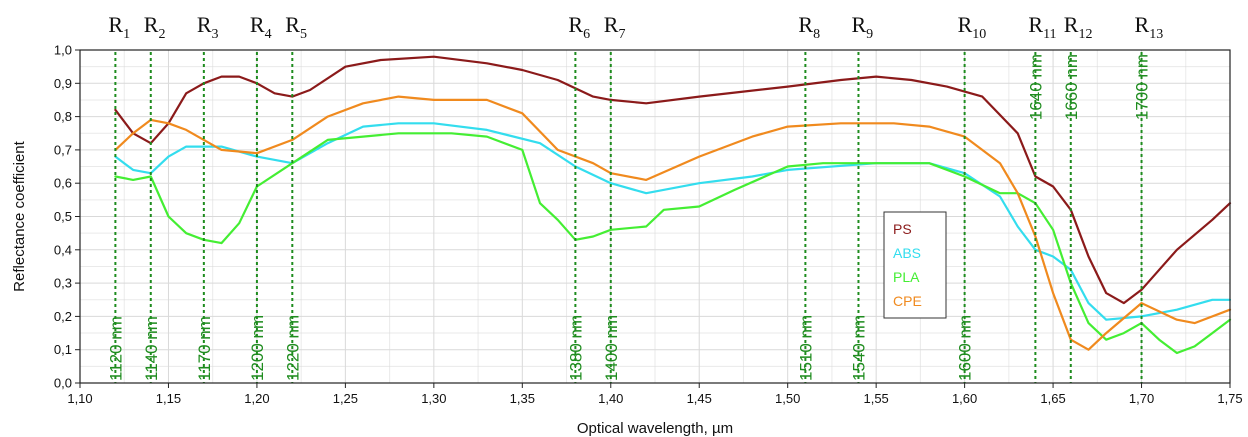 The image size is (1248, 437). What do you see at coordinates (119, 27) in the screenshot?
I see `marker-r-label: R1` at bounding box center [119, 27].